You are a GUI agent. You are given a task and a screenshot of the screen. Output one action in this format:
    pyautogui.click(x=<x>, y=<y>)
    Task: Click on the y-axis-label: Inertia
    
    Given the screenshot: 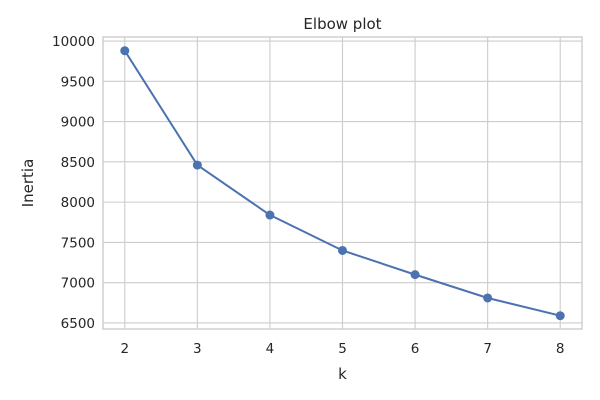 What is the action you would take?
    pyautogui.click(x=28, y=183)
    